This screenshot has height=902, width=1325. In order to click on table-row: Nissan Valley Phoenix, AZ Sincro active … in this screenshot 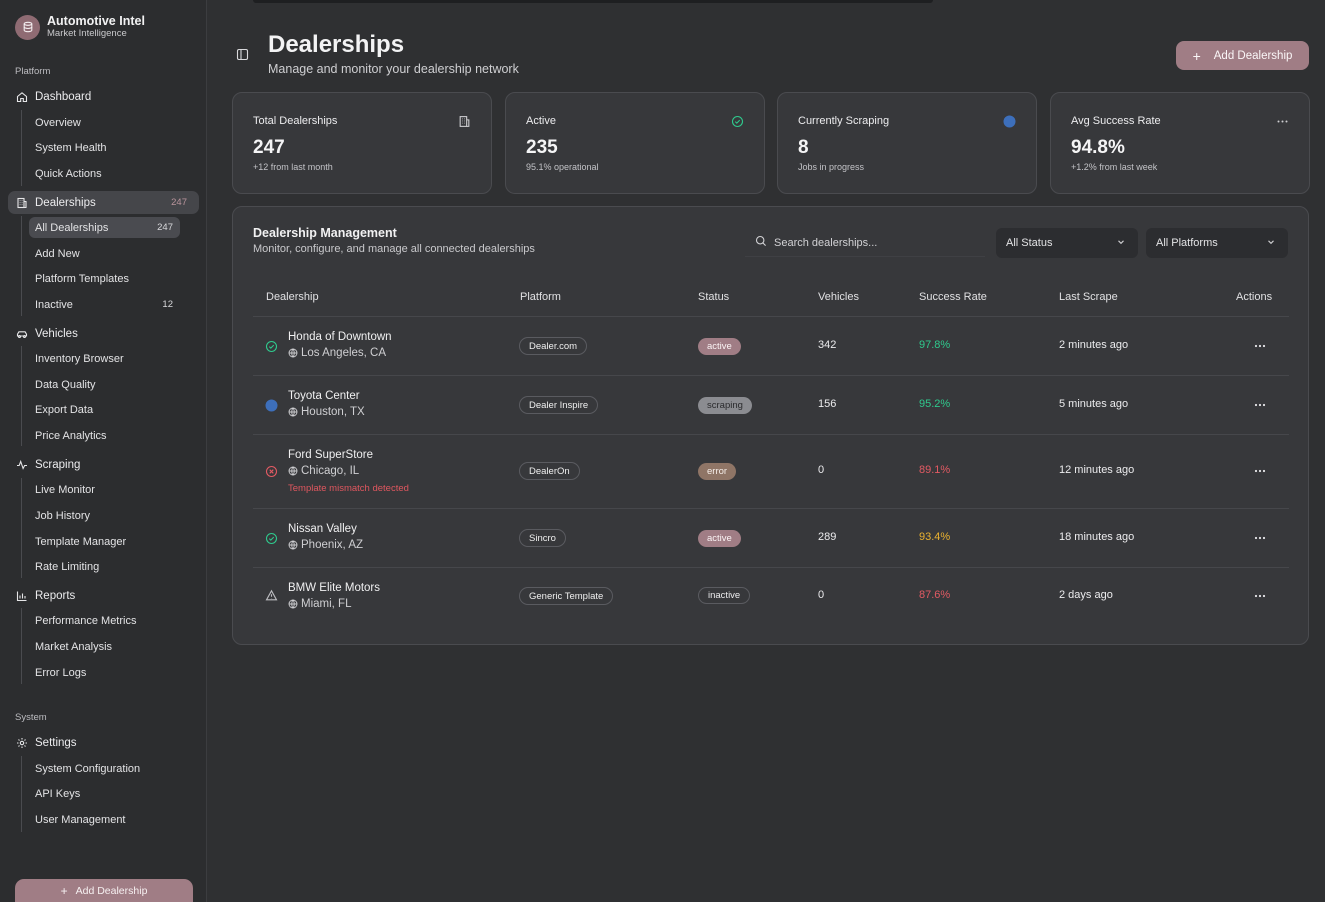, I will do `click(771, 538)`.